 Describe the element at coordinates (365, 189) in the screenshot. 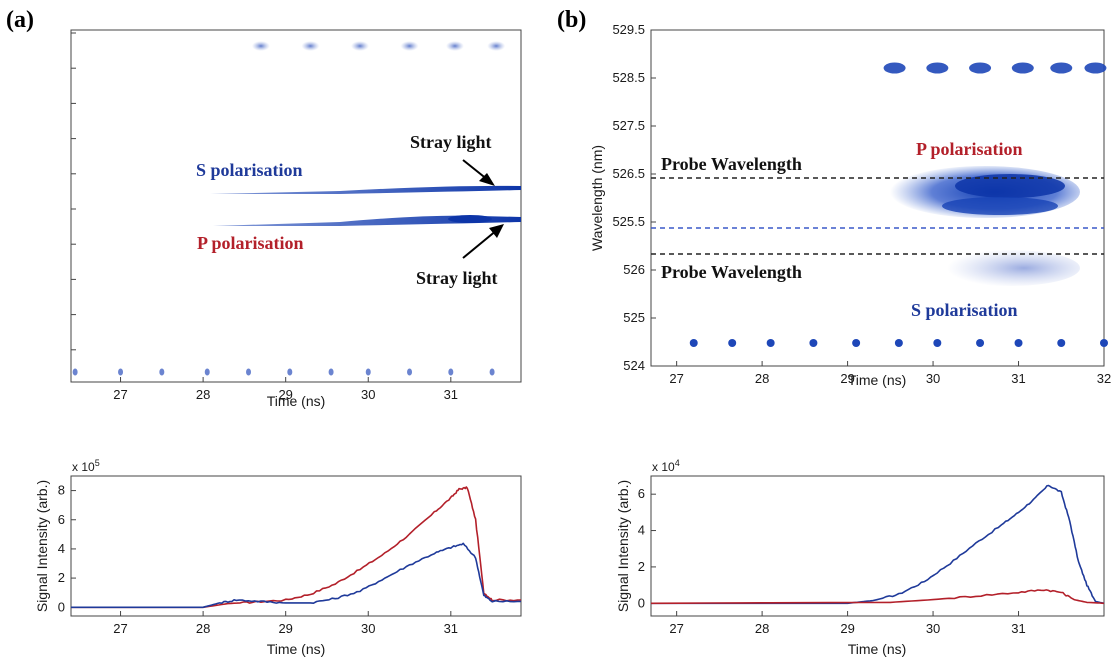

I see `s-polarisation-streak` at that location.